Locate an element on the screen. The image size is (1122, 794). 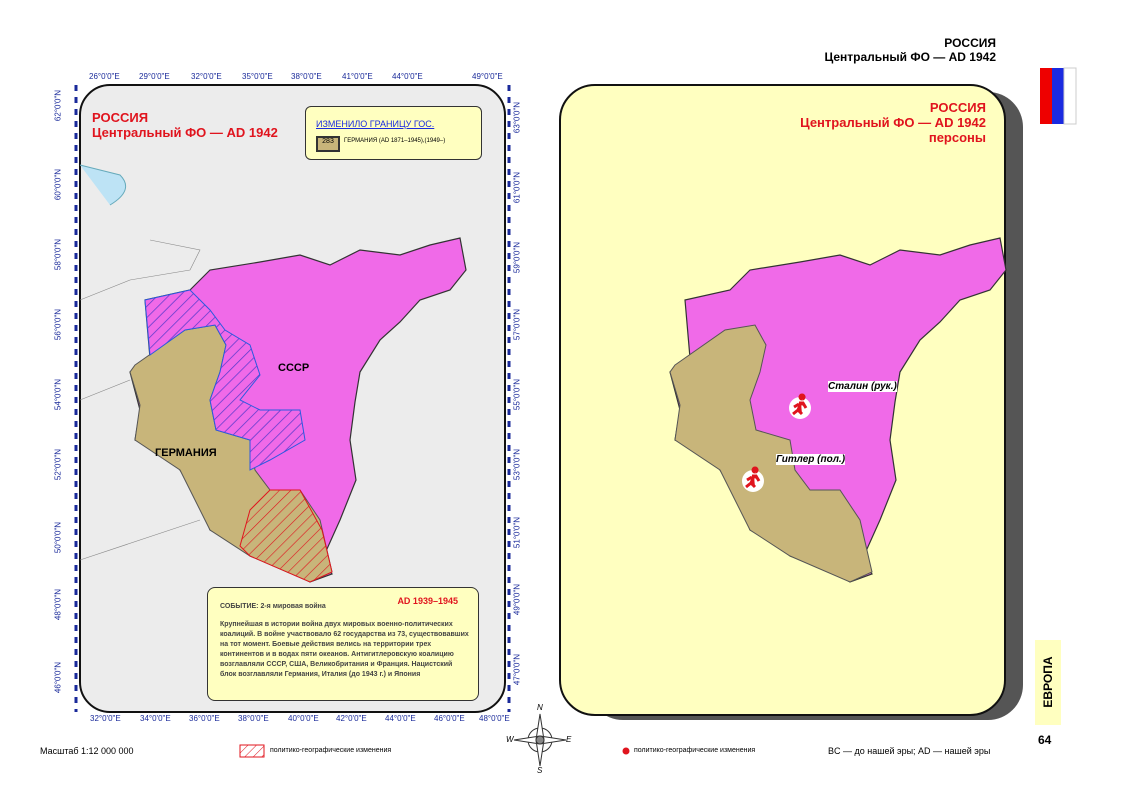
legend-right: политико-географические изменения is located at coordinates (695, 750).